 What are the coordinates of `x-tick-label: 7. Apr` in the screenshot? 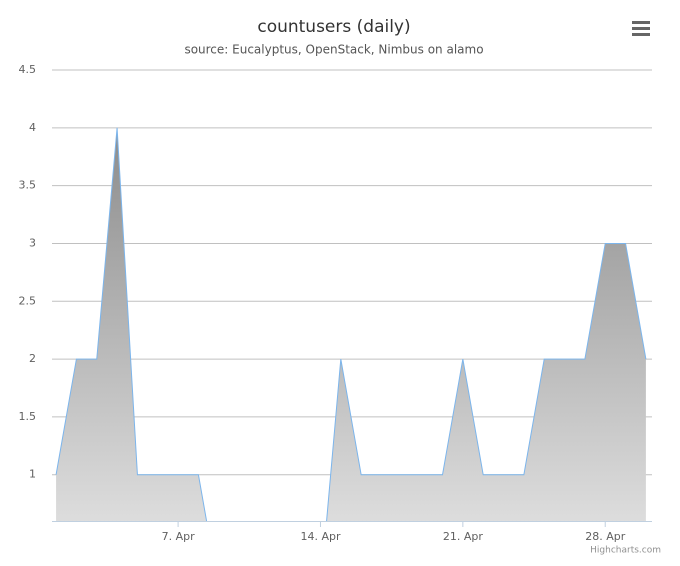 It's located at (178, 536).